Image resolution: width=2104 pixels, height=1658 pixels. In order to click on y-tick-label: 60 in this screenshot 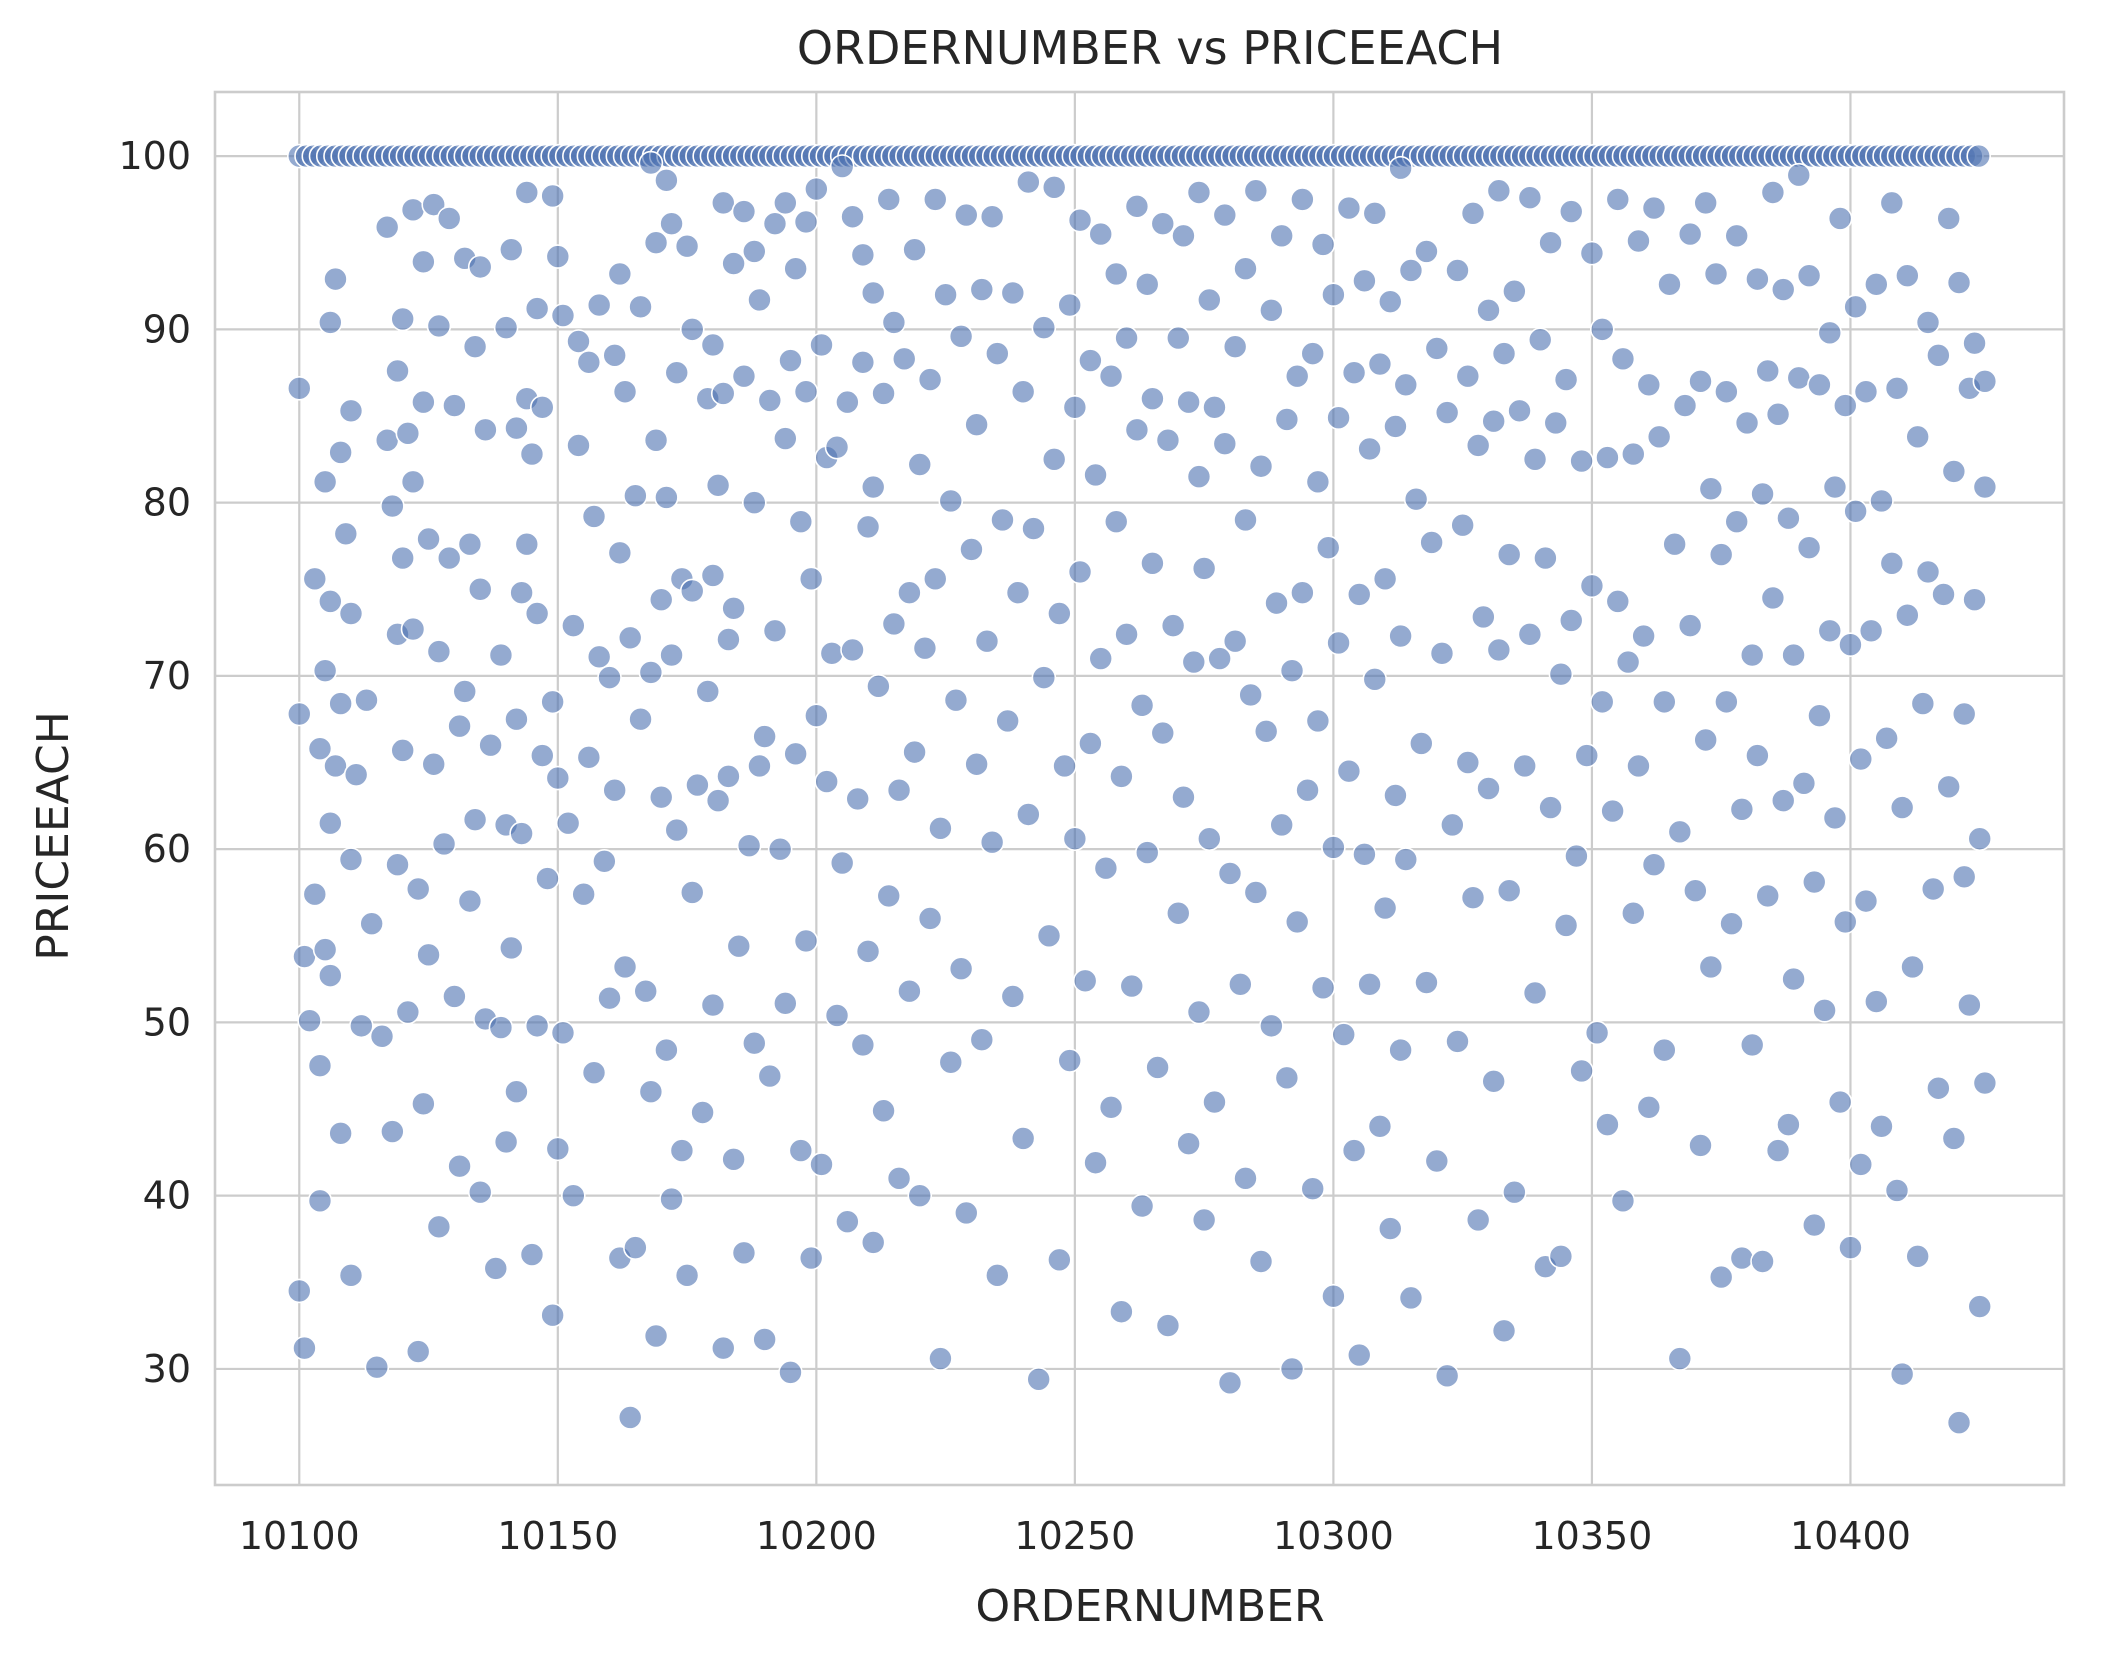, I will do `click(167, 849)`.